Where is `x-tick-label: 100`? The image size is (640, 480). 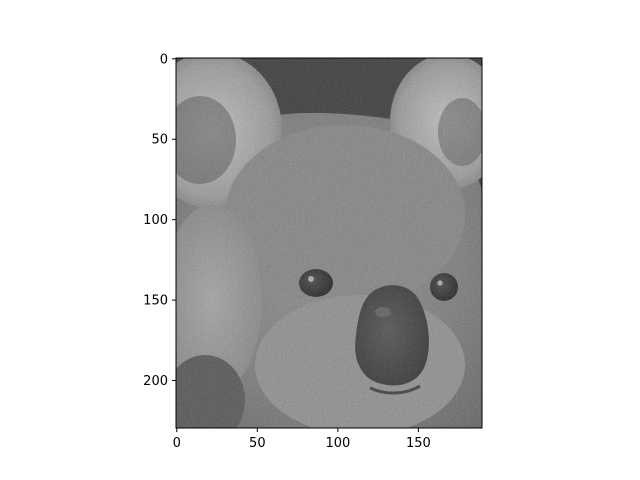 x-tick-label: 100 is located at coordinates (337, 443).